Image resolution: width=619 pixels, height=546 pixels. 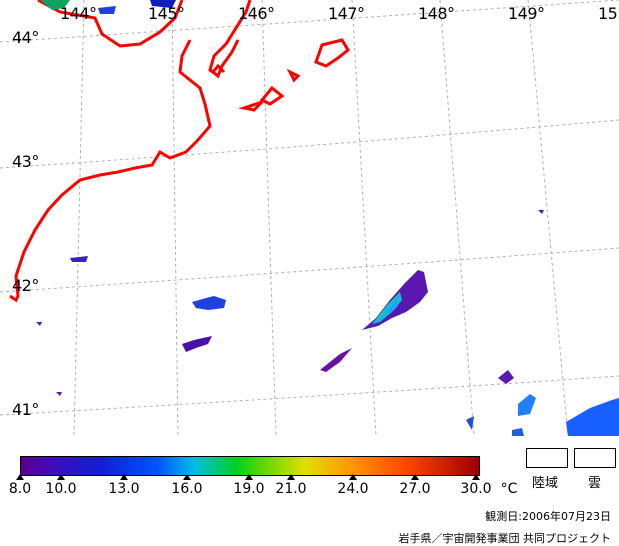 What do you see at coordinates (595, 458) in the screenshot?
I see `cloud-swatch` at bounding box center [595, 458].